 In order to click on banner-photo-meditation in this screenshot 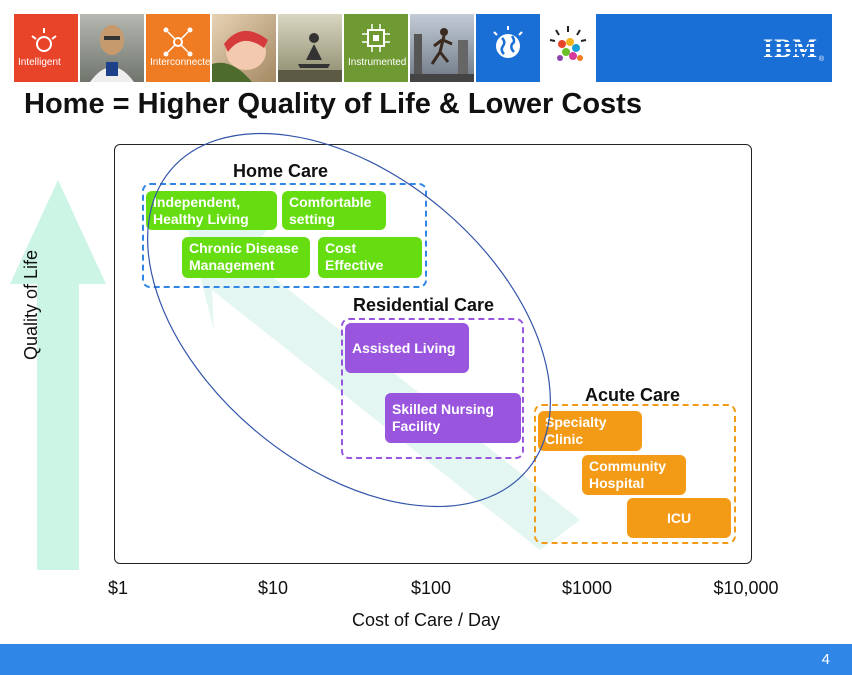, I will do `click(310, 48)`.